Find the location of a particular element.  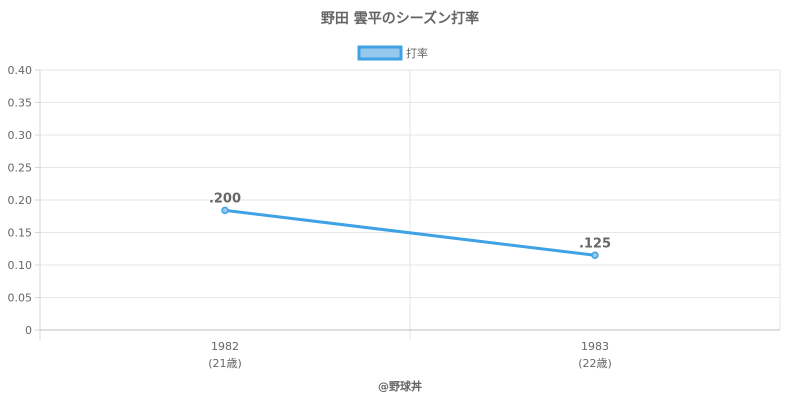

x-axis-tick-labels: 1982 (21歳) 1983 (22歳) is located at coordinates (410, 355).